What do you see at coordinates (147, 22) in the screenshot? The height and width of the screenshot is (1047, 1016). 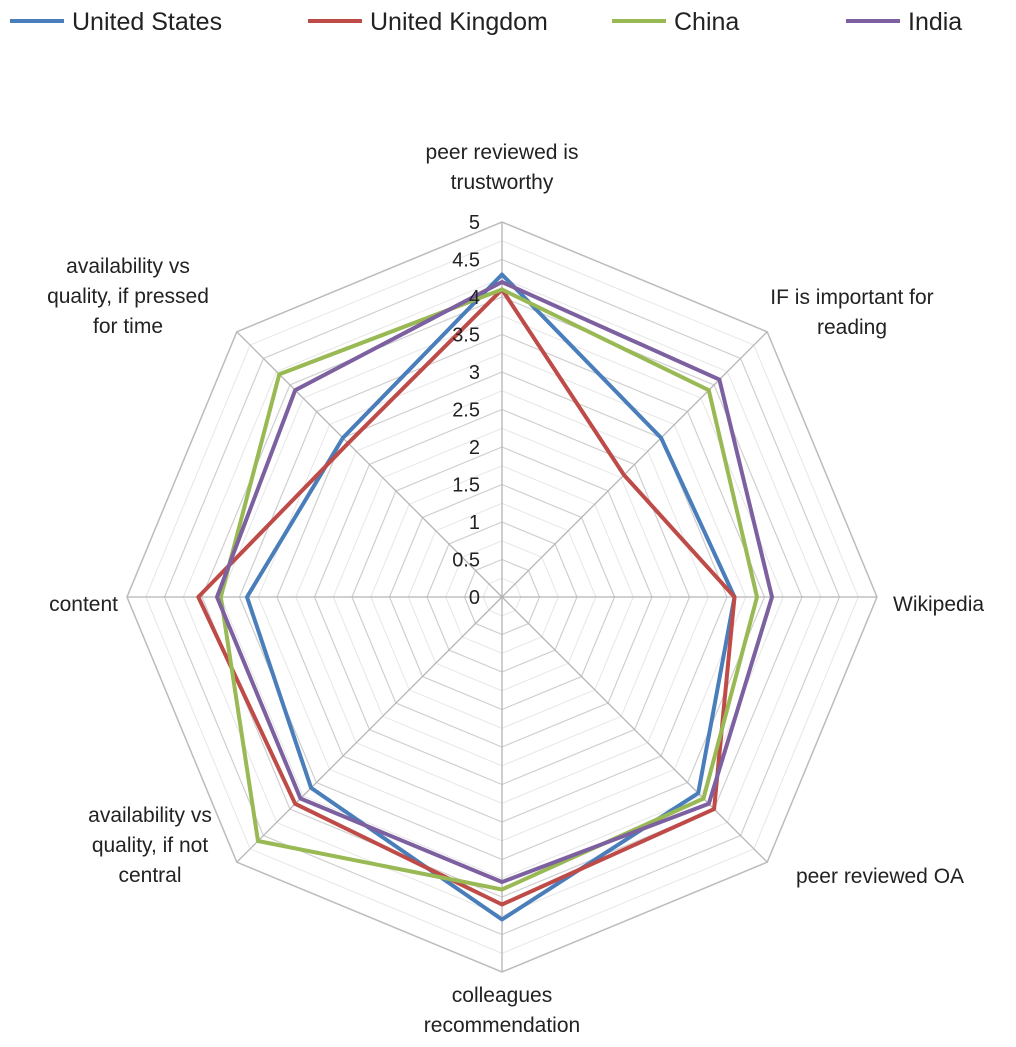 I see `legend-label: United States` at bounding box center [147, 22].